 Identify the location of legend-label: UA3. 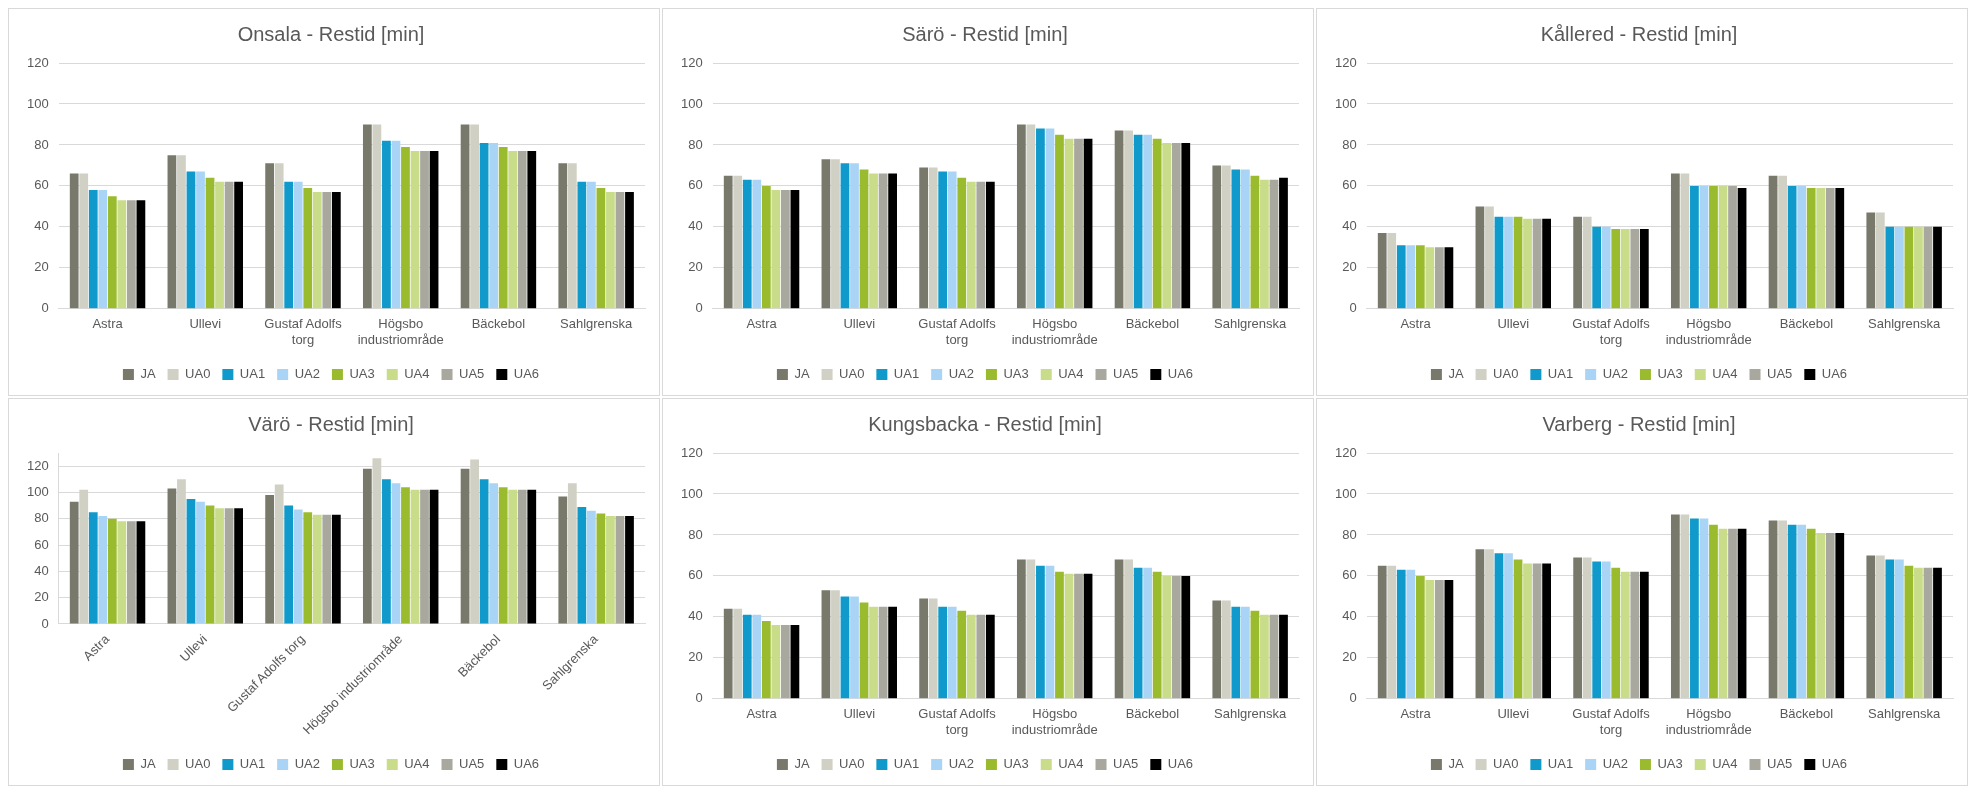
(1016, 764).